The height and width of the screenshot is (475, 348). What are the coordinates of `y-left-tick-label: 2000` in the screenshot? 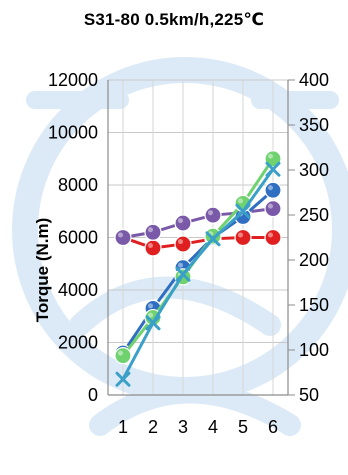 It's located at (78, 343).